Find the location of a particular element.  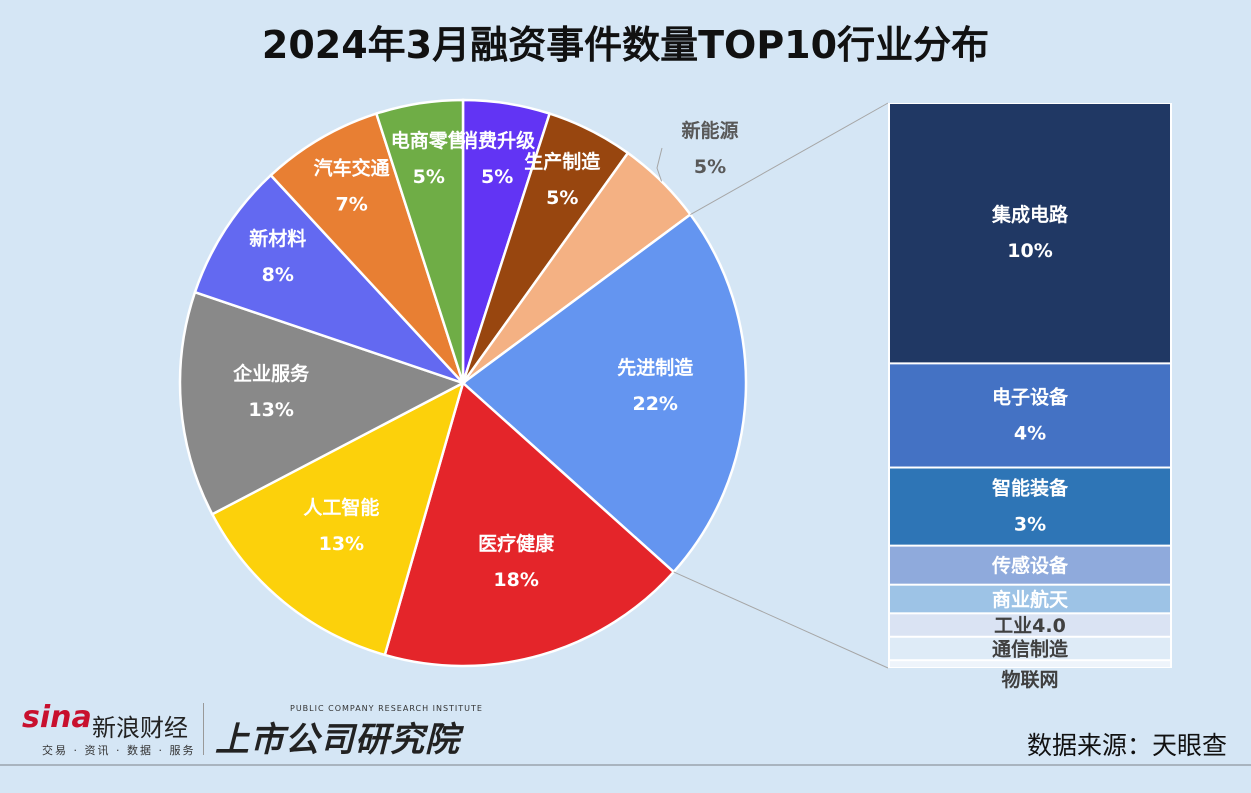

slice-value-label-3: 22% is located at coordinates (654, 404).